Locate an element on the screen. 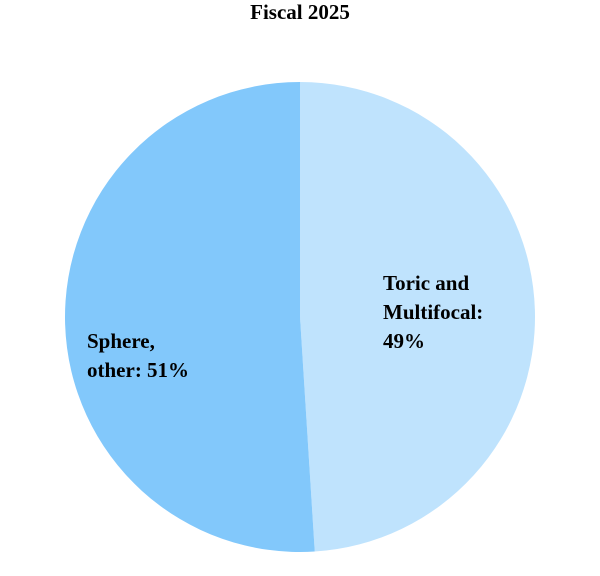  chart-title: Fiscal 2025 is located at coordinates (300, 12).